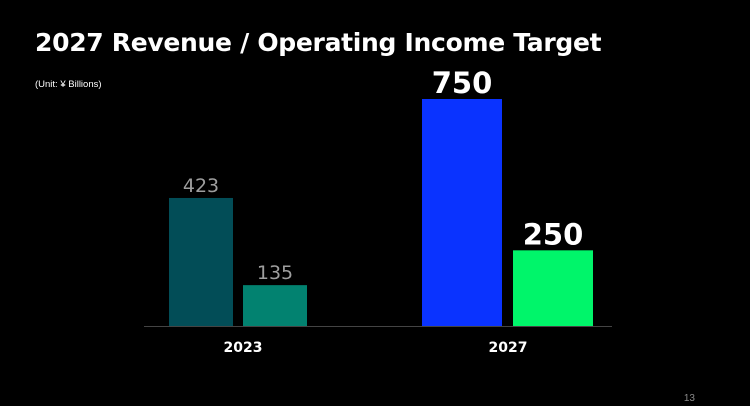 This screenshot has height=406, width=750. Describe the element at coordinates (689, 398) in the screenshot. I see `page-number: 13` at that location.